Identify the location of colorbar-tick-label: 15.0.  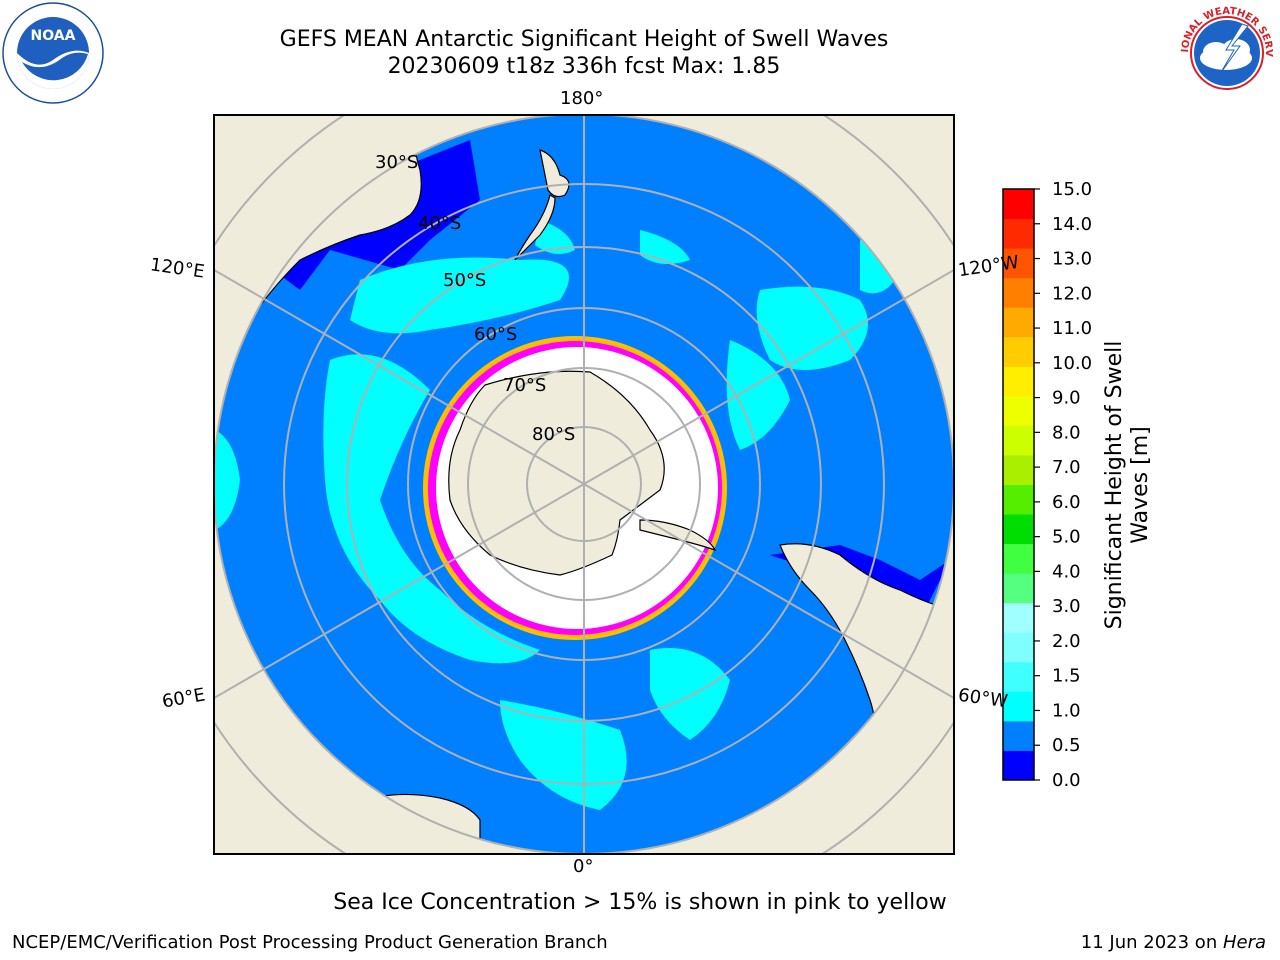
(1072, 189).